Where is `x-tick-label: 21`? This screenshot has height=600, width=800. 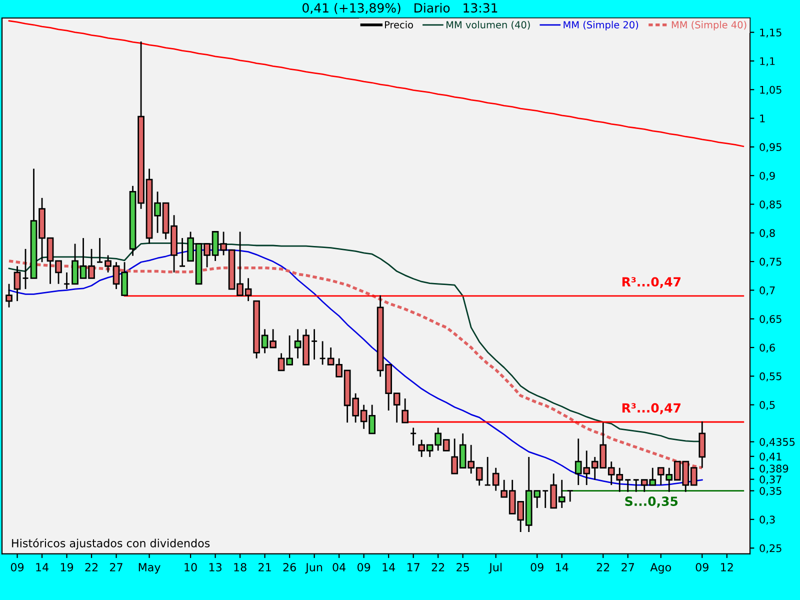 x-tick-label: 21 is located at coordinates (264, 567).